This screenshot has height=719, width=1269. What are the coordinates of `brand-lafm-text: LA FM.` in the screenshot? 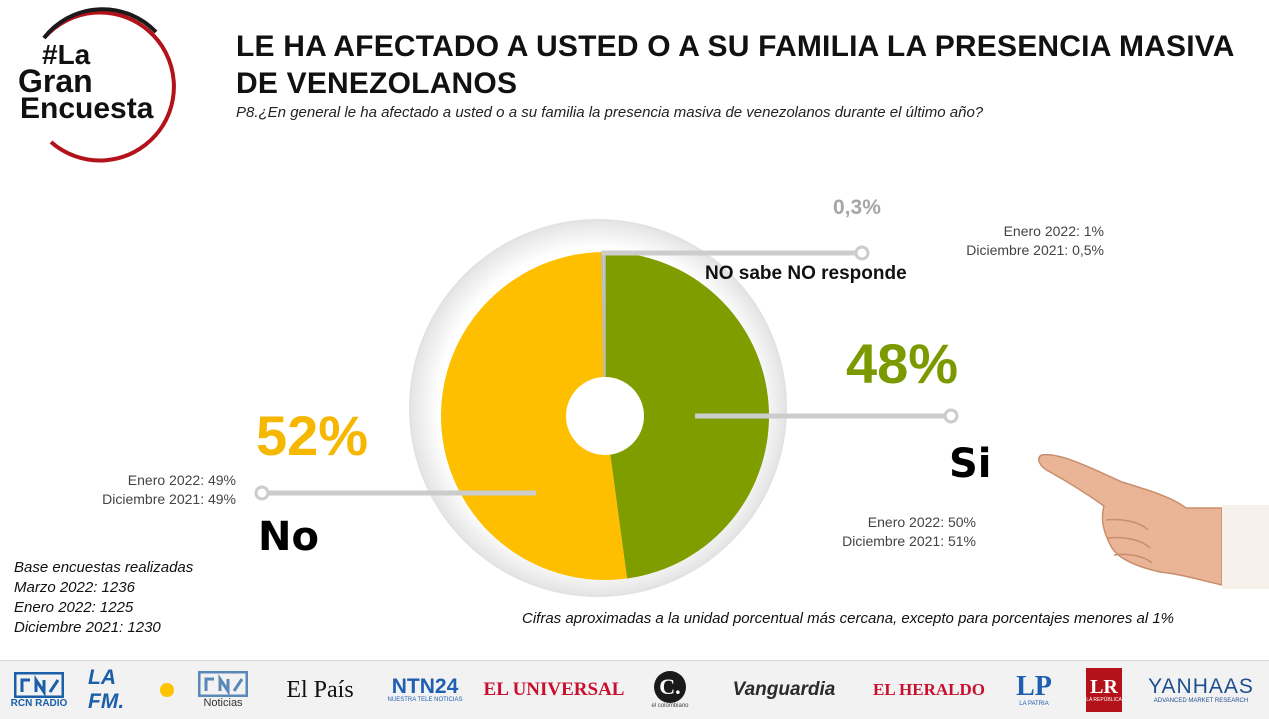 It's located at (106, 689).